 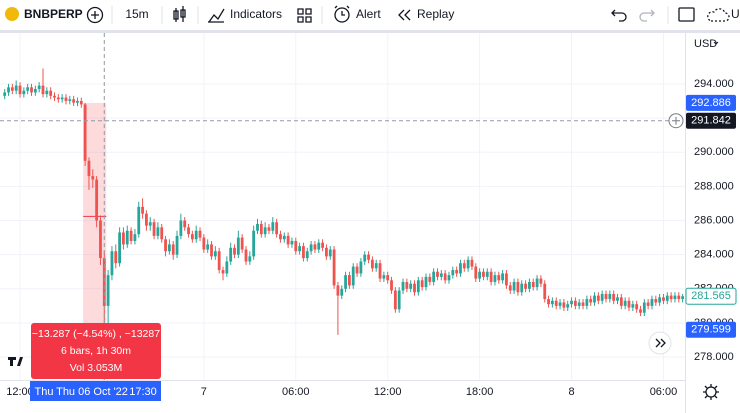 I want to click on symbol-icon, so click(x=12, y=14).